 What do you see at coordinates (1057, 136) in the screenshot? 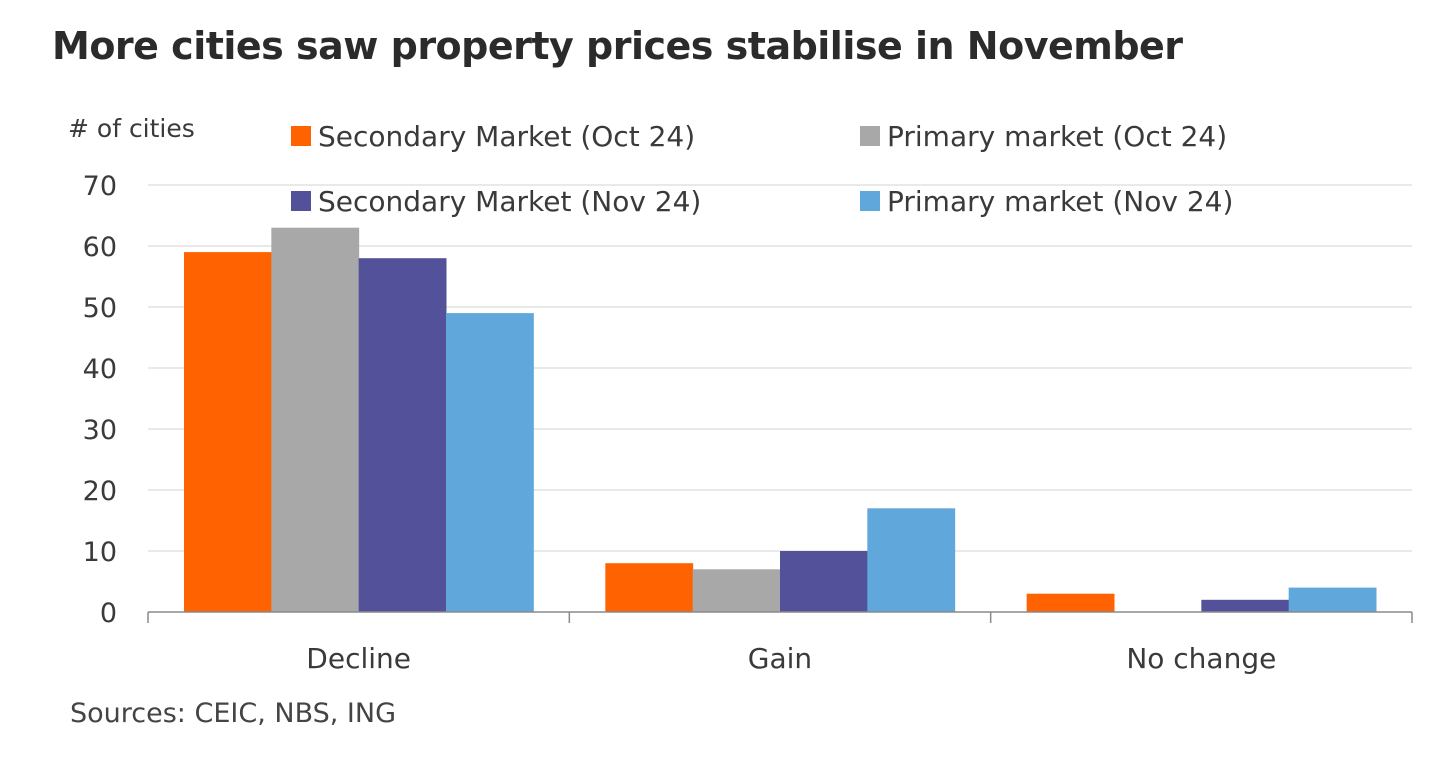
I see `legend-label: Primary market (Oct 24)` at bounding box center [1057, 136].